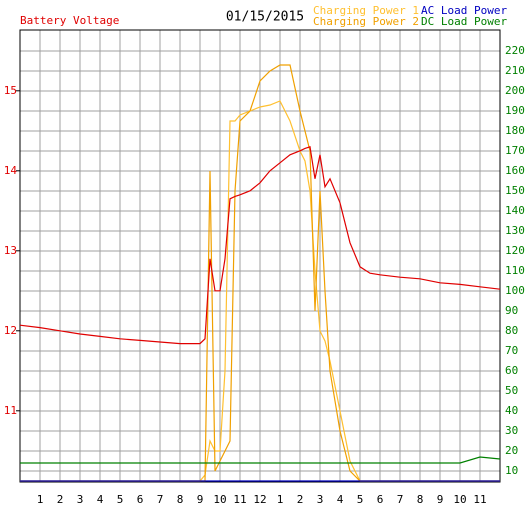 This screenshot has height=510, width=527. Describe the element at coordinates (515, 270) in the screenshot. I see `y2-tick-label: 110` at that location.